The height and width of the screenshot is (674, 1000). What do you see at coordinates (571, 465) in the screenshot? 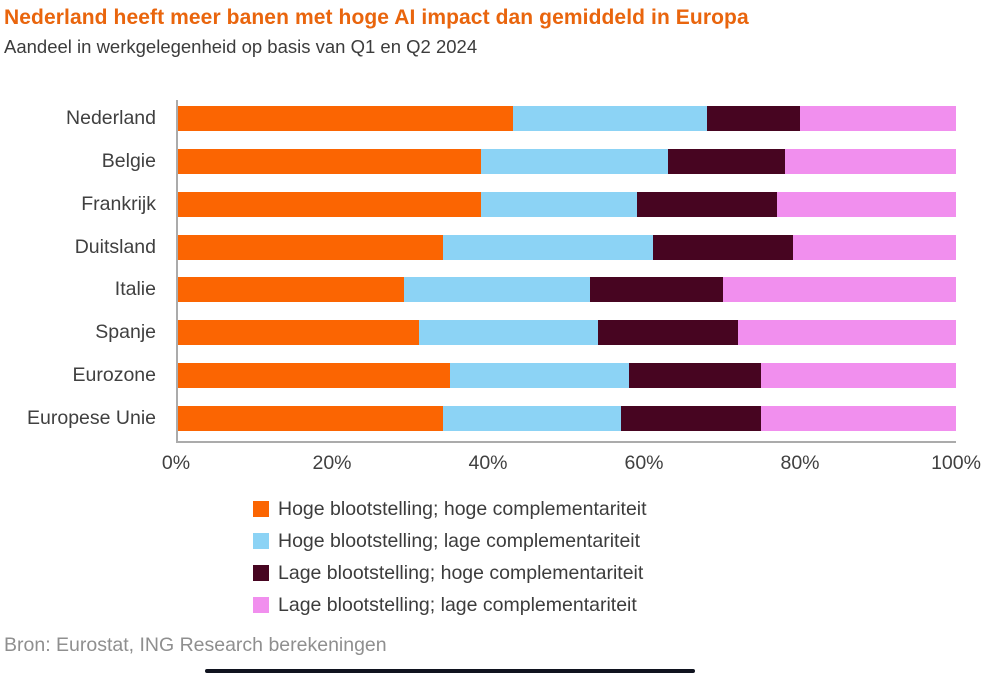
I see `x-axis: 0% 20% 40% 60% 80% 100%` at bounding box center [571, 465].